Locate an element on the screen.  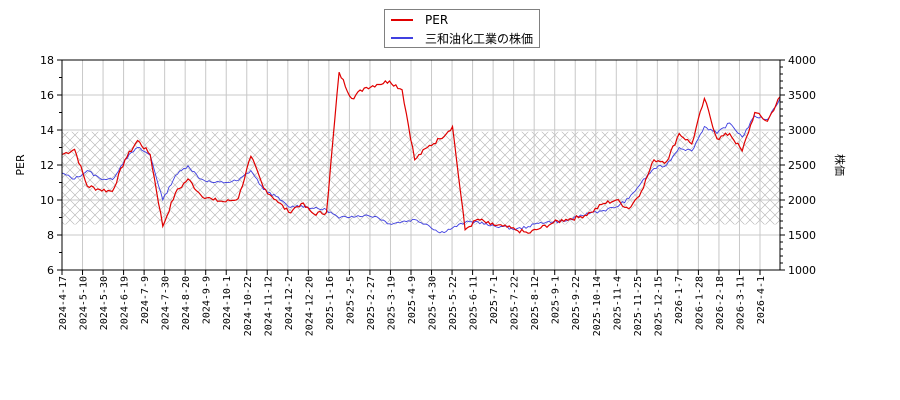
x-tick-label: 2024-11-12 is located at coordinates (268, 306).